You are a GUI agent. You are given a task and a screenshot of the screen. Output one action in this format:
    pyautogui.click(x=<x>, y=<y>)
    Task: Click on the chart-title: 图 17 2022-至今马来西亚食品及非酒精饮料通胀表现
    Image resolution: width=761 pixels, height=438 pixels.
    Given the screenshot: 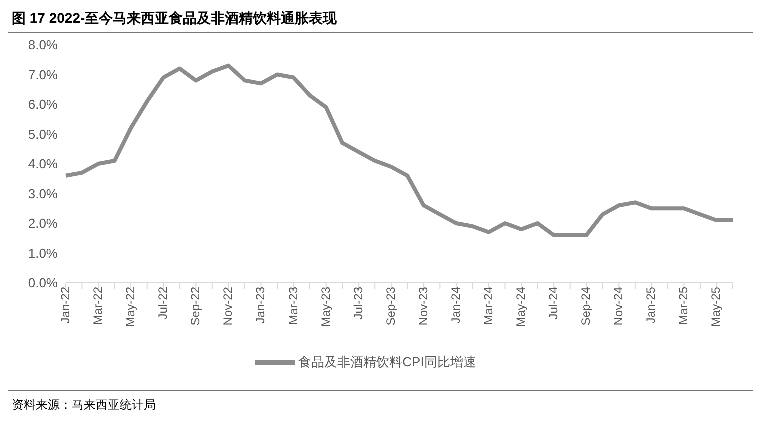 What is the action you would take?
    pyautogui.click(x=380, y=20)
    